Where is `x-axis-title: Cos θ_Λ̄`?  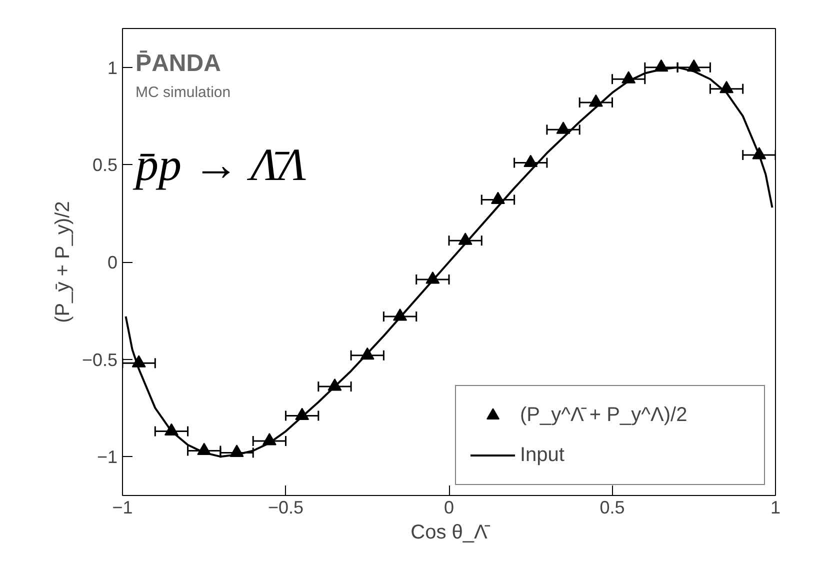 x-axis-title: Cos θ_Λ̄ is located at coordinates (450, 533).